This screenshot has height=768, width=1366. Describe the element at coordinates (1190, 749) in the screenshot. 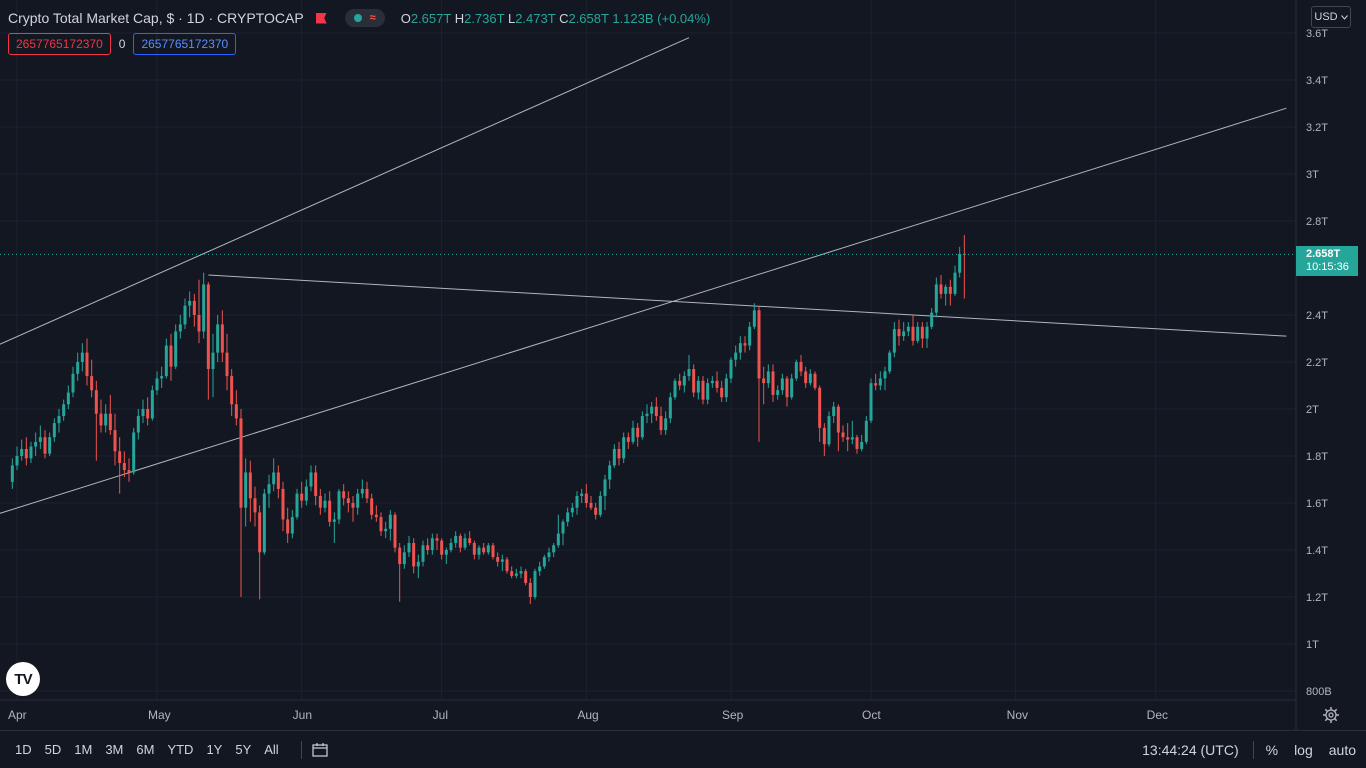

I see `utc-clock: 13:44:24 (UTC)` at that location.